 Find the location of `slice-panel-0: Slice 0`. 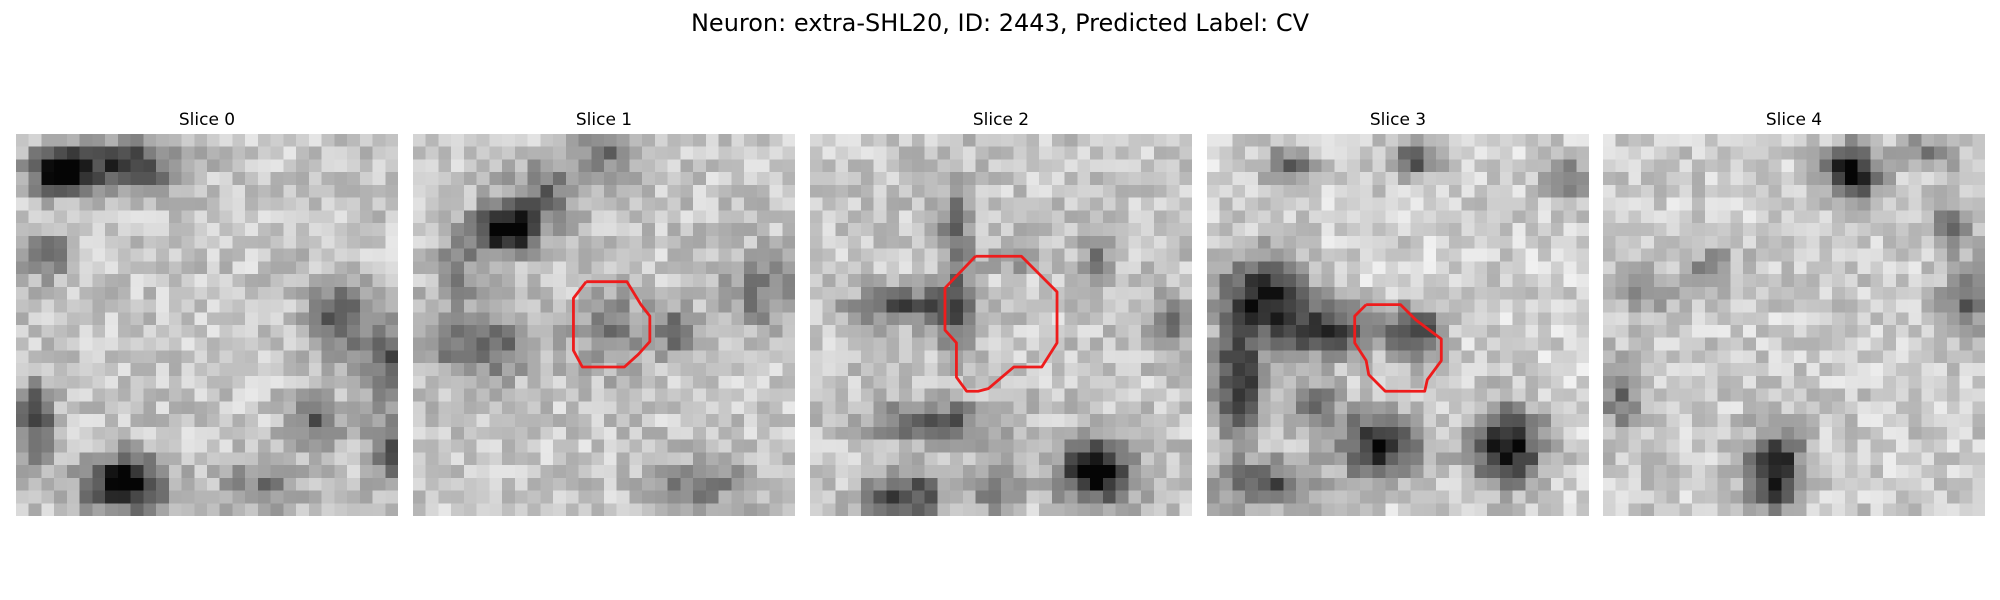

slice-panel-0: Slice 0 is located at coordinates (207, 313).